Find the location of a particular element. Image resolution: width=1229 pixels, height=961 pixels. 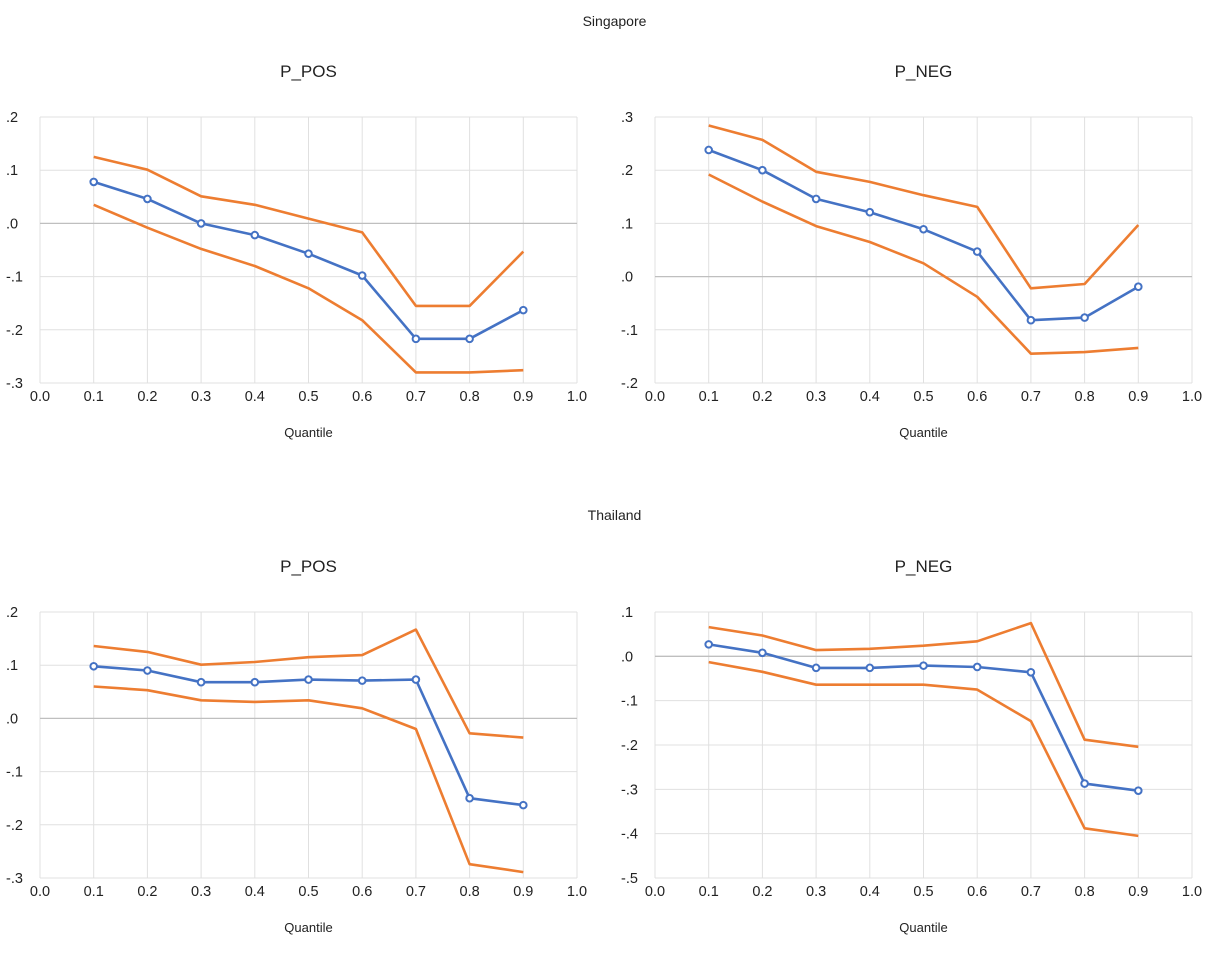

y-tick-label: -.4 is located at coordinates (629, 835).